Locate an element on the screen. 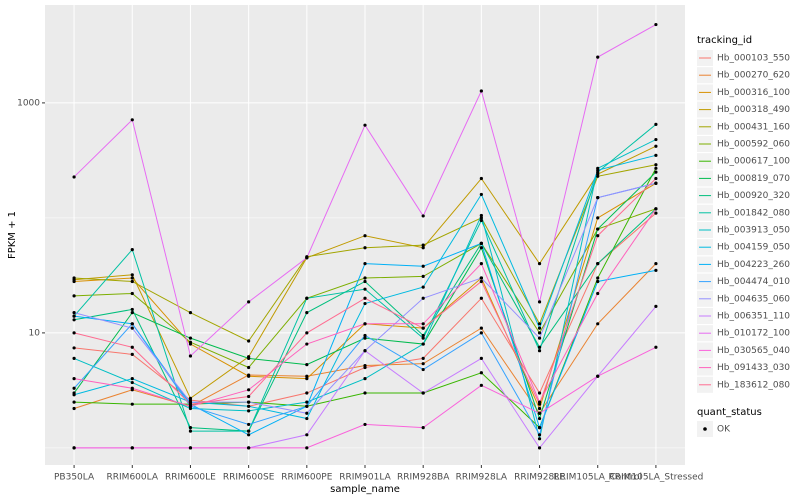 This screenshot has height=500, width=800. x-tick-label: RRIM600PE is located at coordinates (307, 478).